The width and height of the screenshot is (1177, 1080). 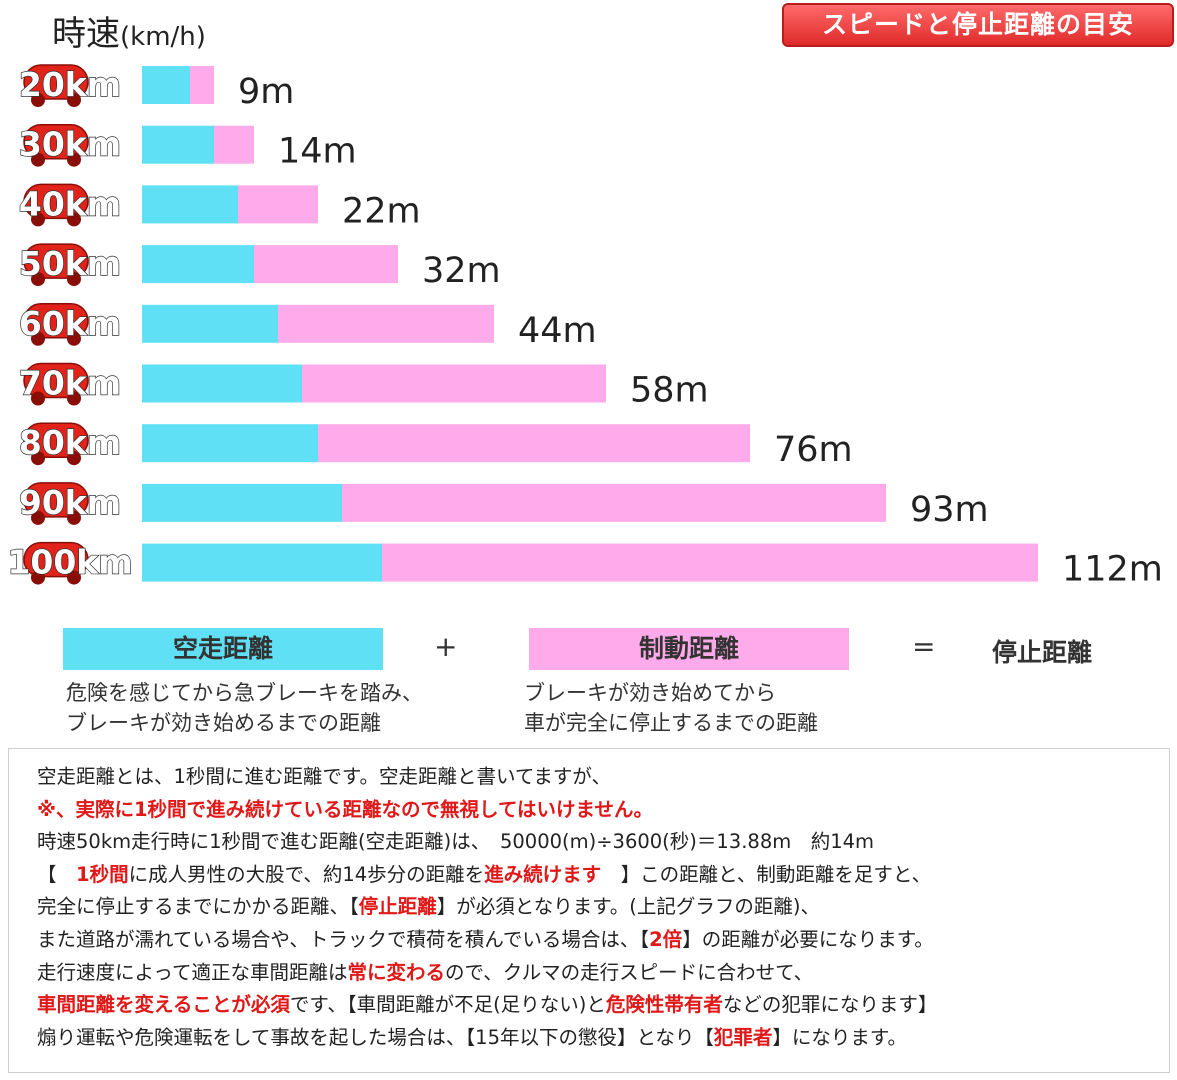 I want to click on legend-braking-swatch: 制動距離, so click(x=689, y=649).